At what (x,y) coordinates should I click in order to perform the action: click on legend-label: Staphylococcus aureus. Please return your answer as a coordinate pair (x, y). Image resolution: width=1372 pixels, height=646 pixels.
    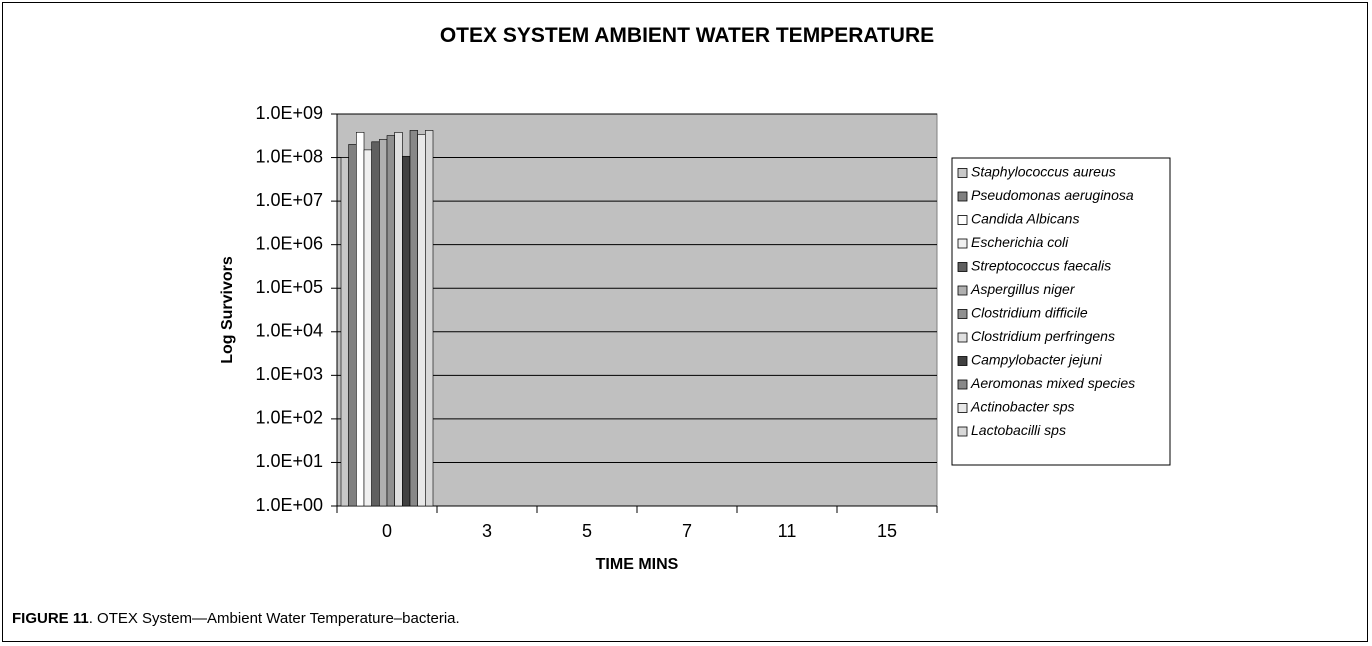
    Looking at the image, I should click on (1043, 172).